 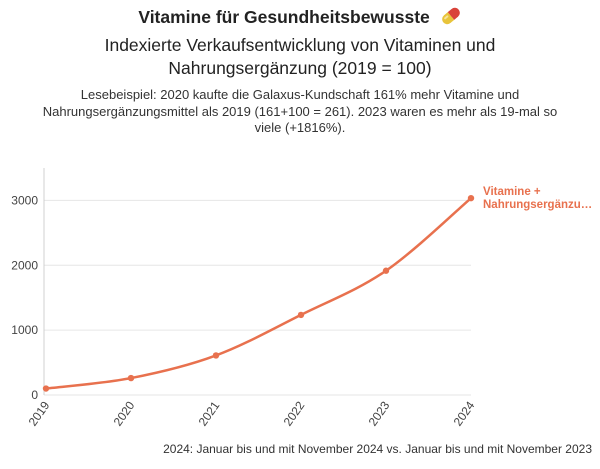 What do you see at coordinates (24, 330) in the screenshot?
I see `y-tick-label: 1000` at bounding box center [24, 330].